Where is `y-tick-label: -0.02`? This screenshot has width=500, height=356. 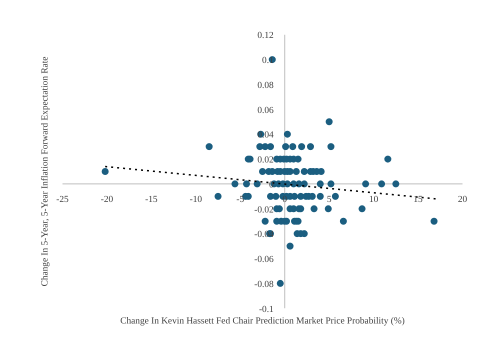 y-tick-label: -0.02 is located at coordinates (264, 210).